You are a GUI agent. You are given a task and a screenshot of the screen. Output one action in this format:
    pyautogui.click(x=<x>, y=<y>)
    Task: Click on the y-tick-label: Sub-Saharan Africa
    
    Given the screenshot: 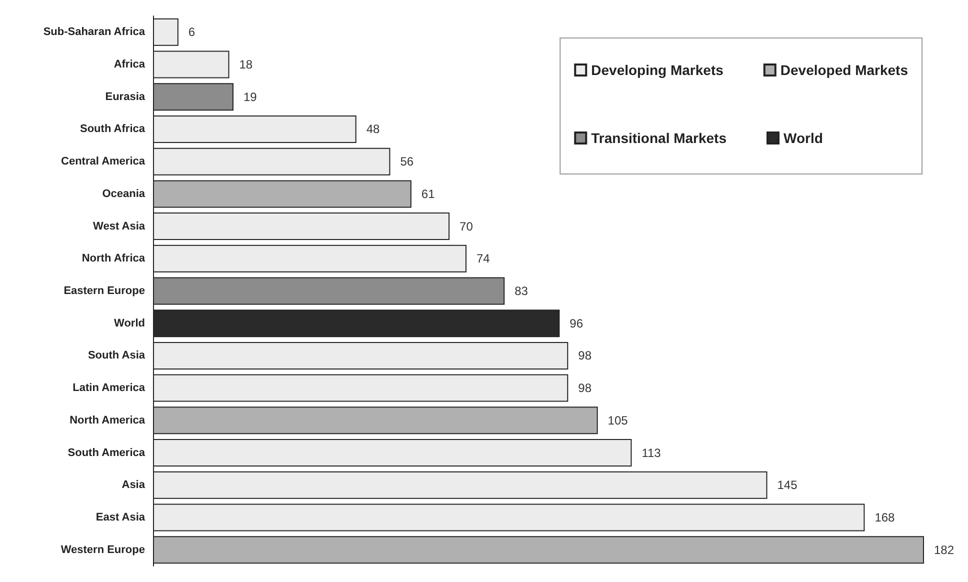 What is the action you would take?
    pyautogui.click(x=94, y=32)
    